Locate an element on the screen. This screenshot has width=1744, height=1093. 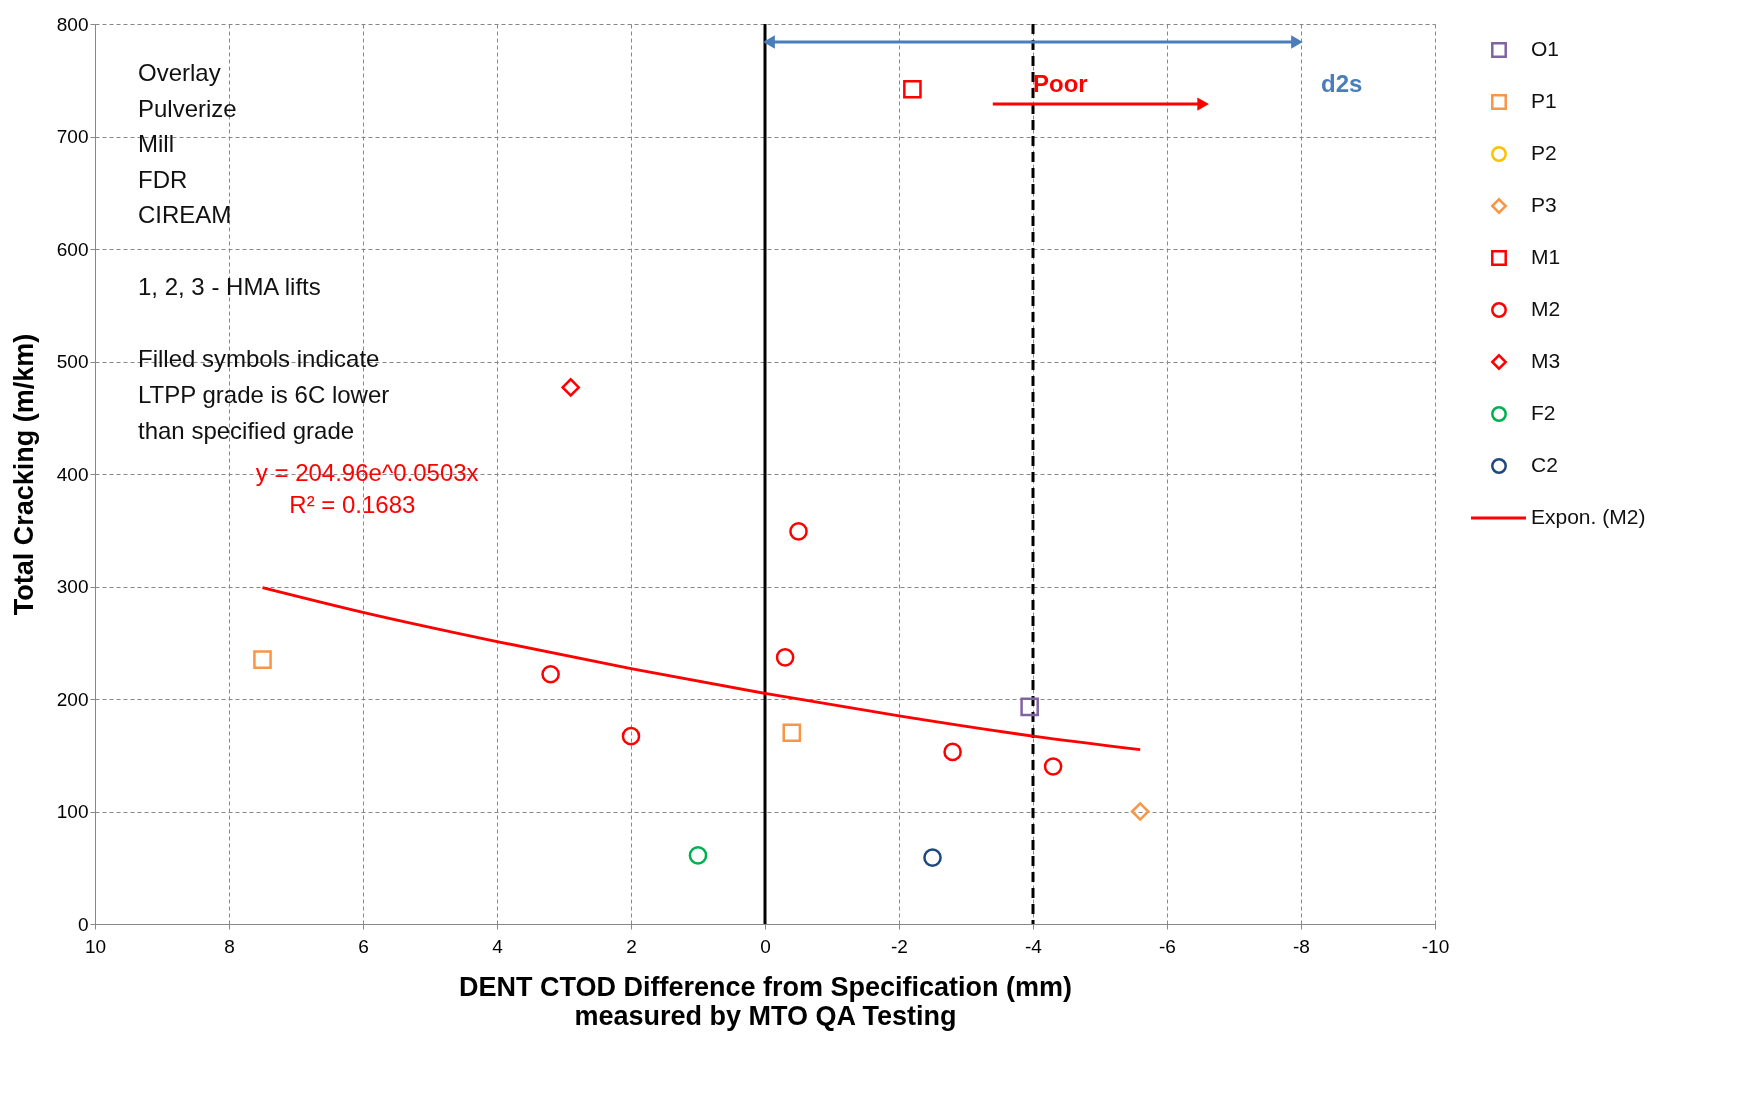
annotation: FDR is located at coordinates (163, 179).